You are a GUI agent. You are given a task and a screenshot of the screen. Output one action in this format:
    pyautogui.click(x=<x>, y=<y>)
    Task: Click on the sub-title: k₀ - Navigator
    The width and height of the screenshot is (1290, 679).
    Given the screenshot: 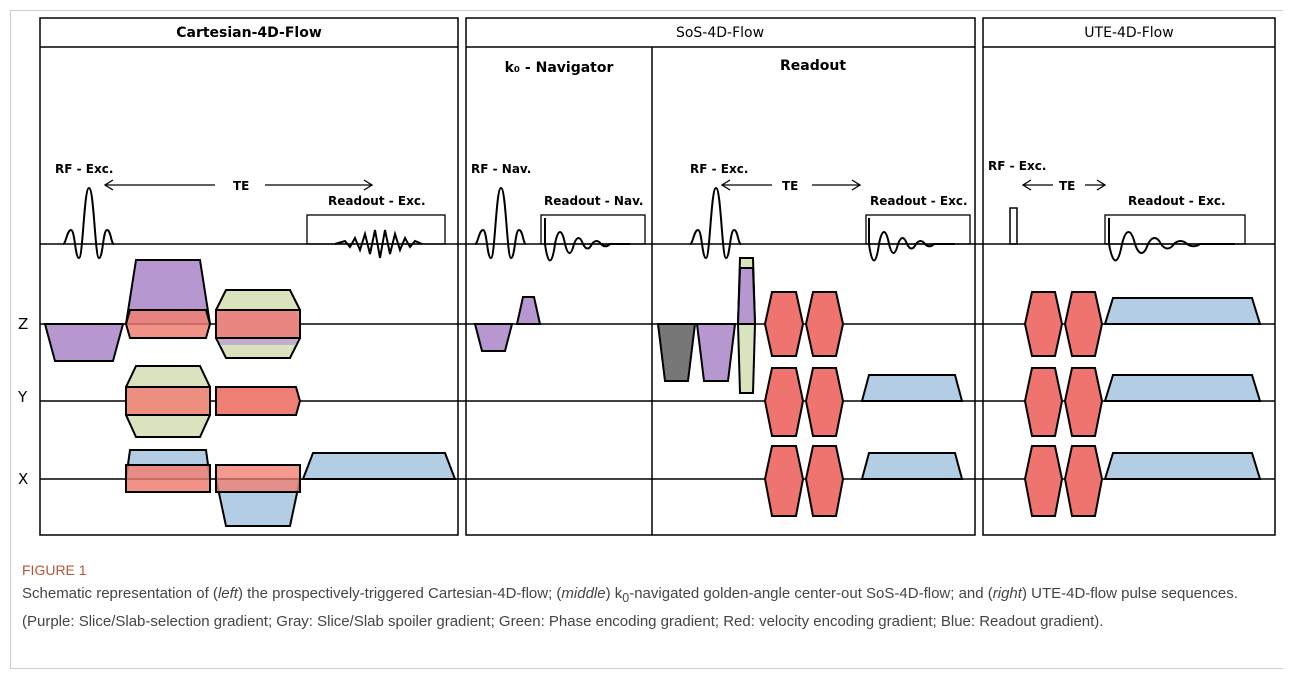 What is the action you would take?
    pyautogui.click(x=559, y=68)
    